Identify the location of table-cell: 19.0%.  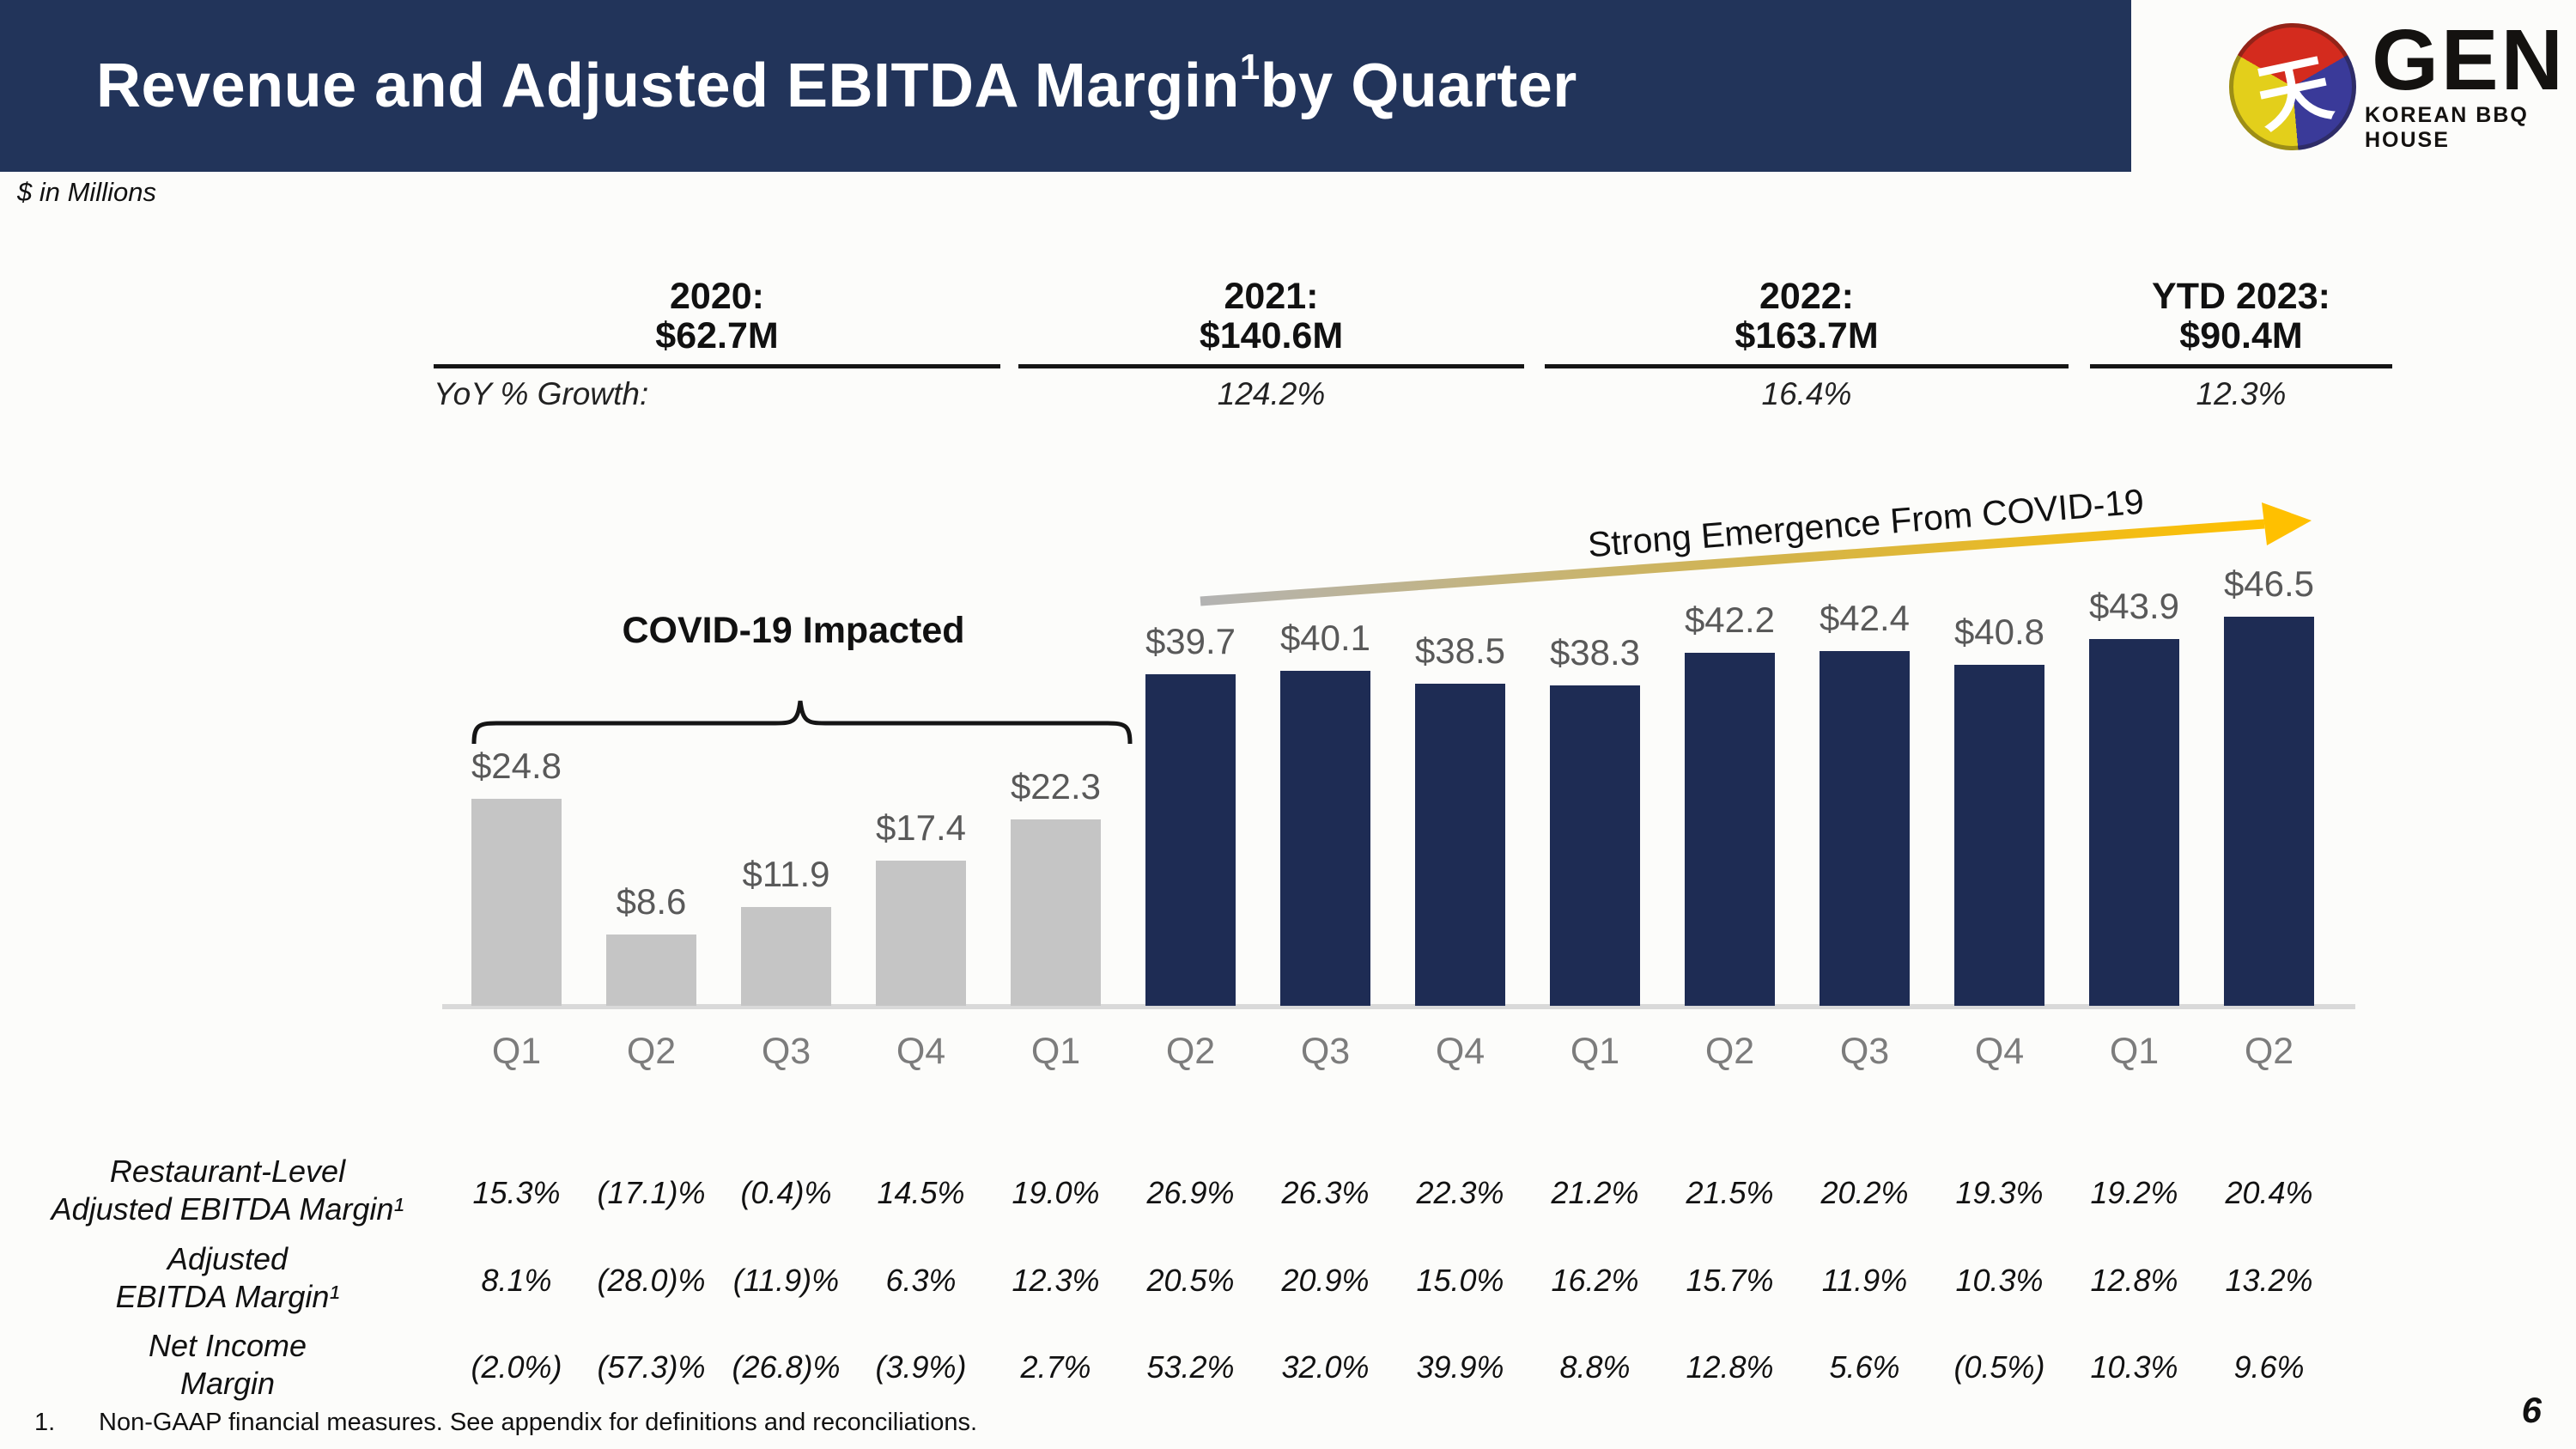
(1056, 1192).